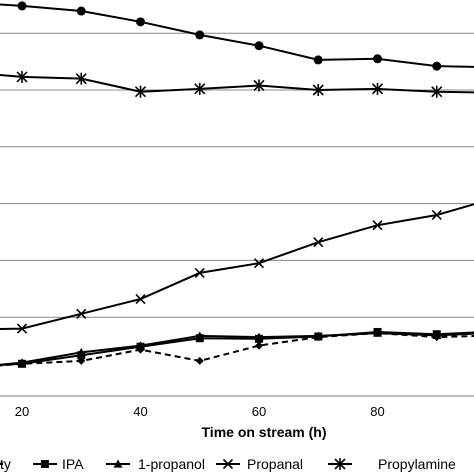 This screenshot has width=474, height=474. Describe the element at coordinates (140, 411) in the screenshot. I see `x-tick-label: 40` at that location.